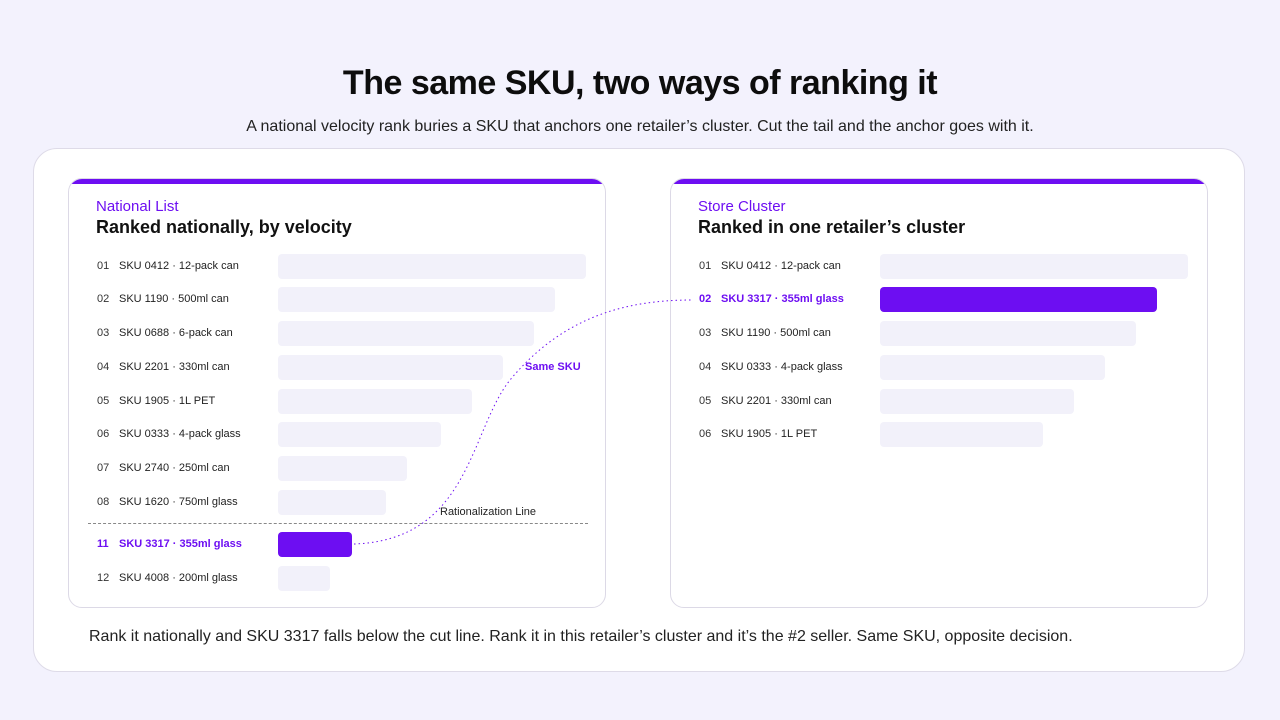 Image resolution: width=1280 pixels, height=720 pixels. Describe the element at coordinates (103, 578) in the screenshot. I see `rank-number: 12` at that location.